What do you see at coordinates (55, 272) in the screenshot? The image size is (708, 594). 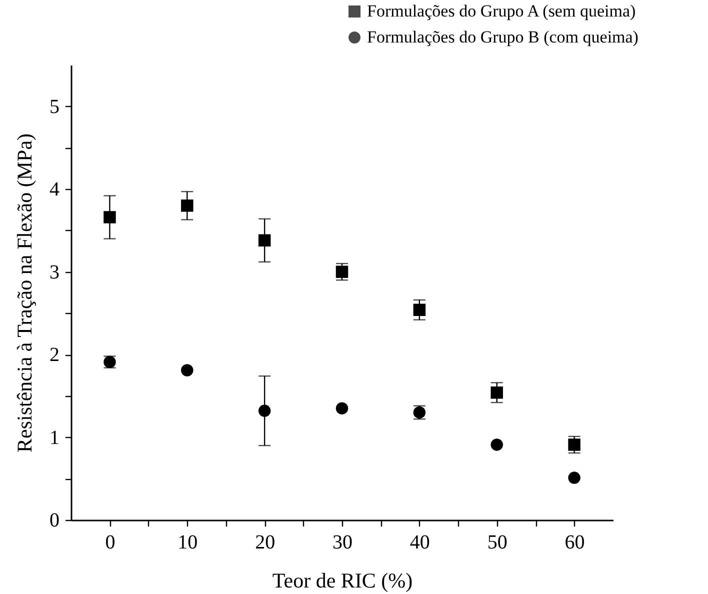 I see `y-tick-label: 3` at bounding box center [55, 272].